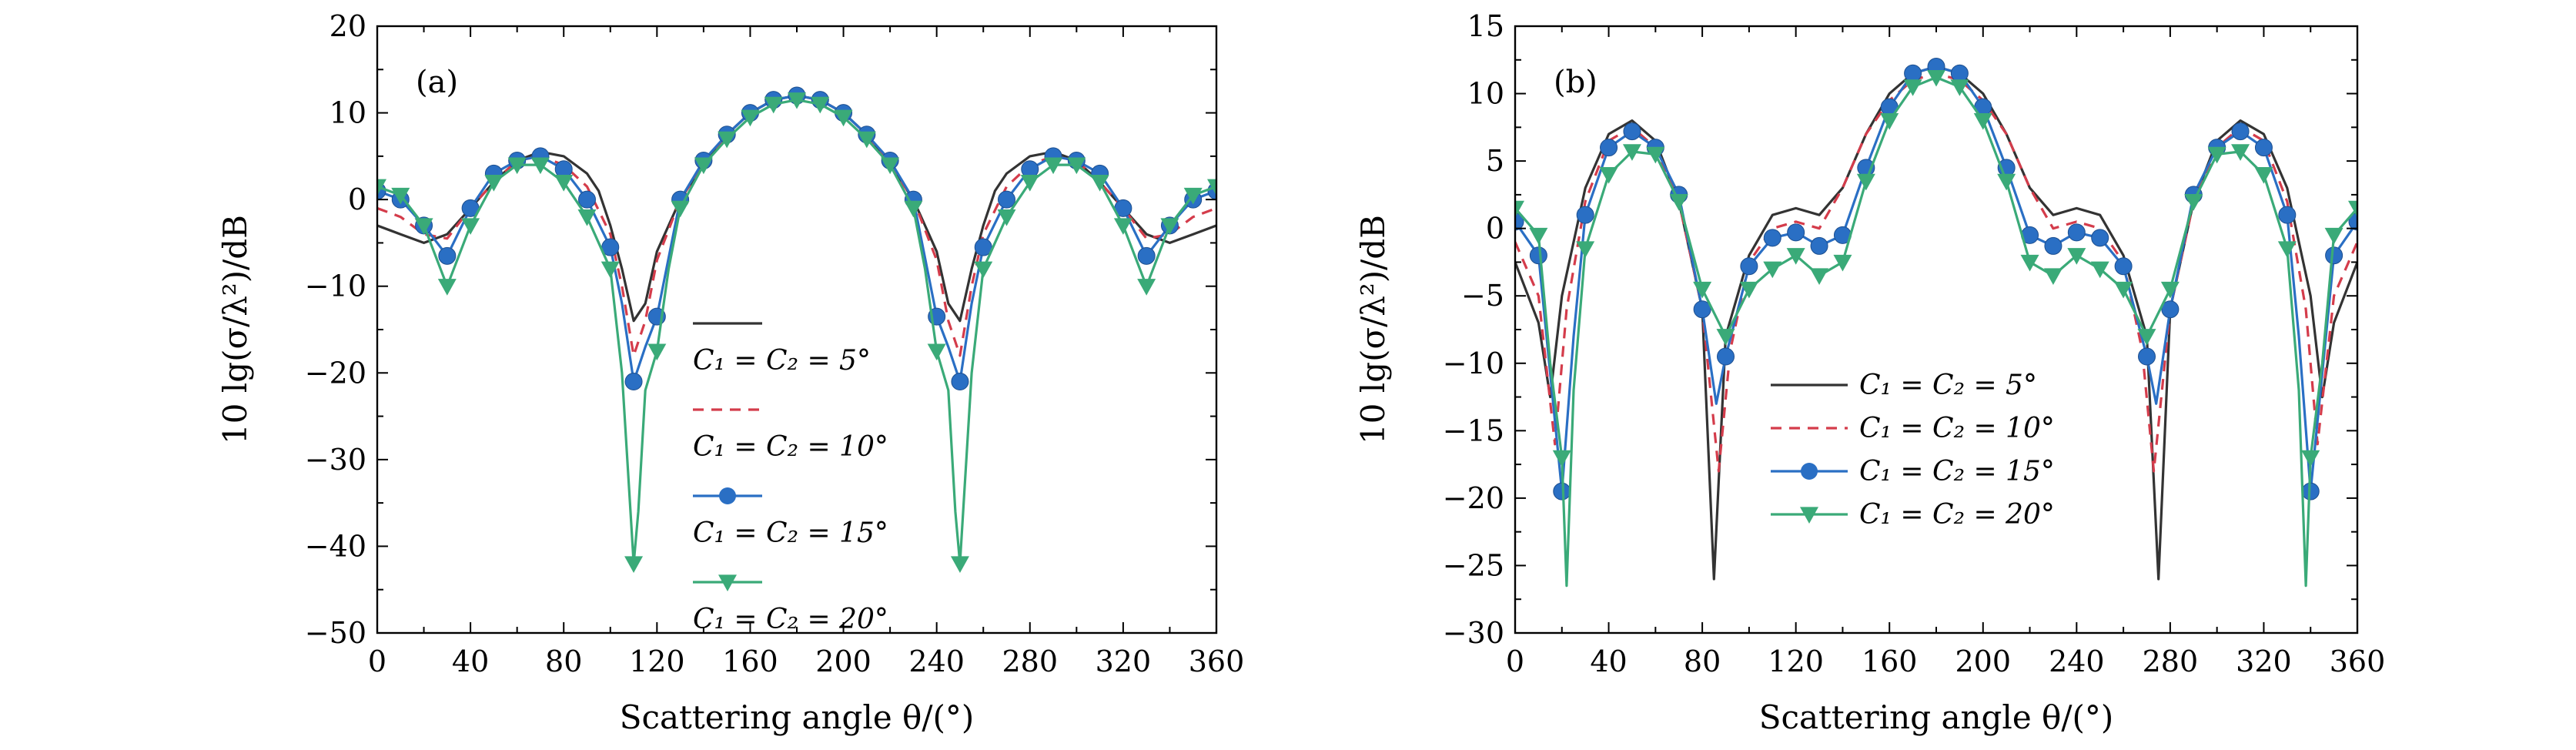 Image resolution: width=2576 pixels, height=750 pixels. What do you see at coordinates (336, 546) in the screenshot?
I see `y-tick-label: −40` at bounding box center [336, 546].